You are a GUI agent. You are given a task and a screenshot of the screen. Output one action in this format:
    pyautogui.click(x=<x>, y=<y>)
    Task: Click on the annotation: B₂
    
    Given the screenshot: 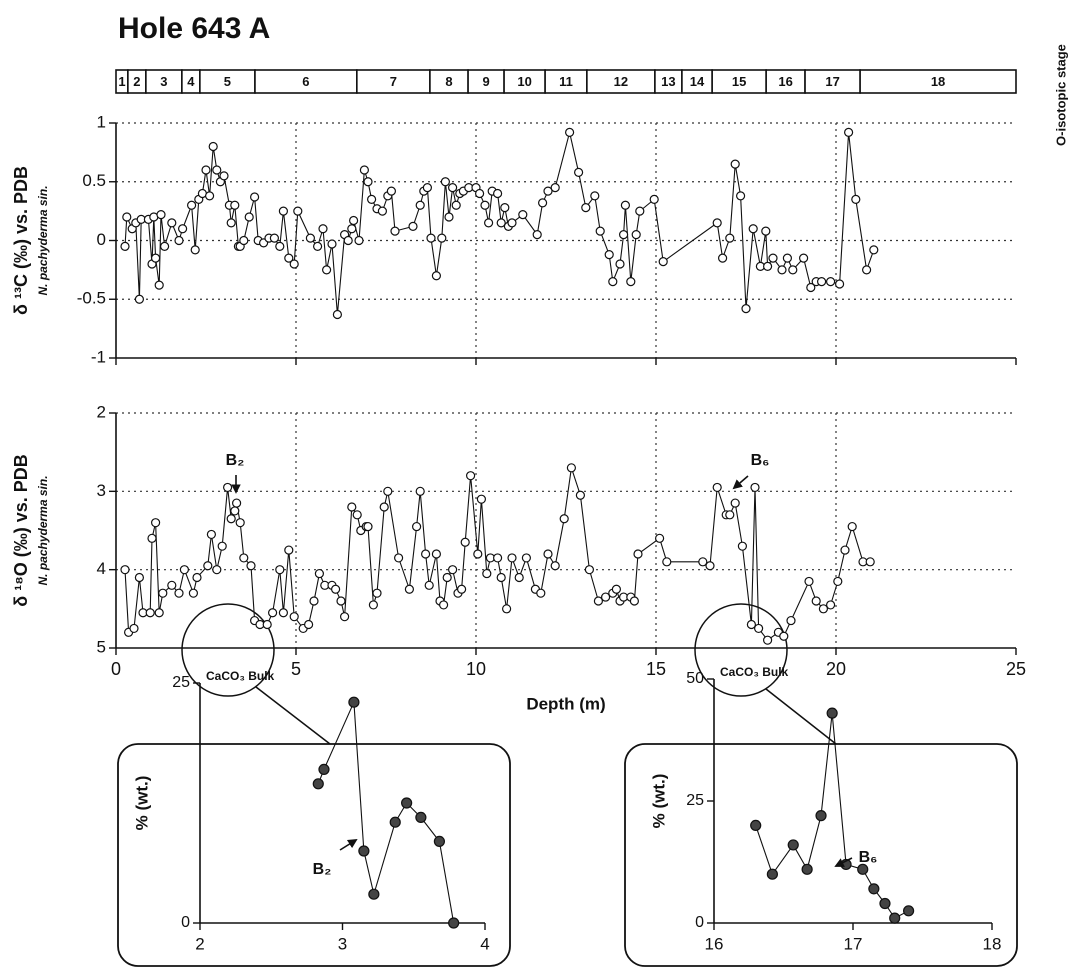 What is the action you would take?
    pyautogui.click(x=235, y=460)
    